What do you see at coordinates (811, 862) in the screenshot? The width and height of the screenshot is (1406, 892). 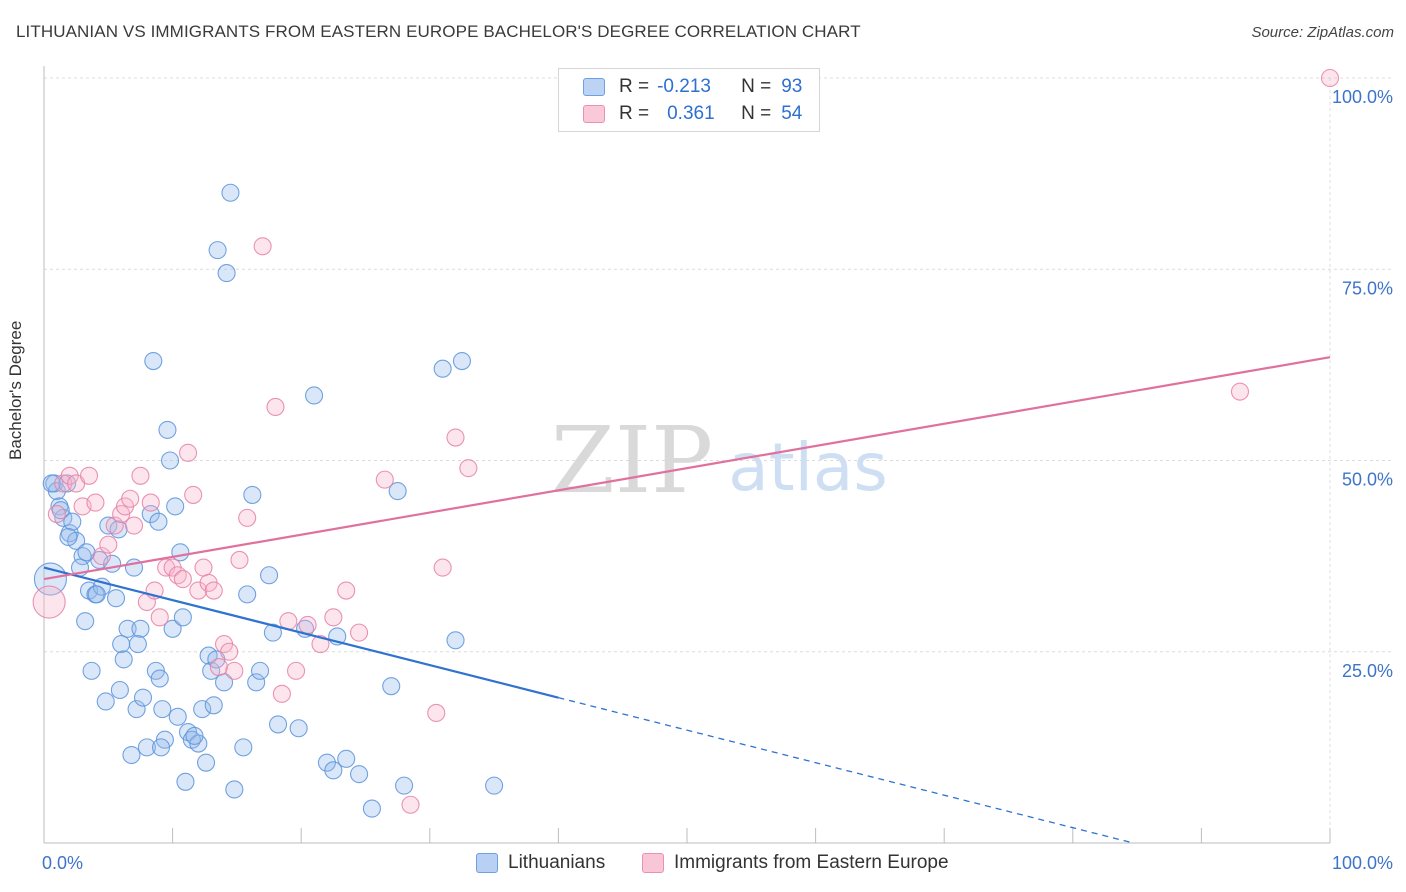 I see `series-label-immigrants: Immigrants from Eastern Europe` at bounding box center [811, 862].